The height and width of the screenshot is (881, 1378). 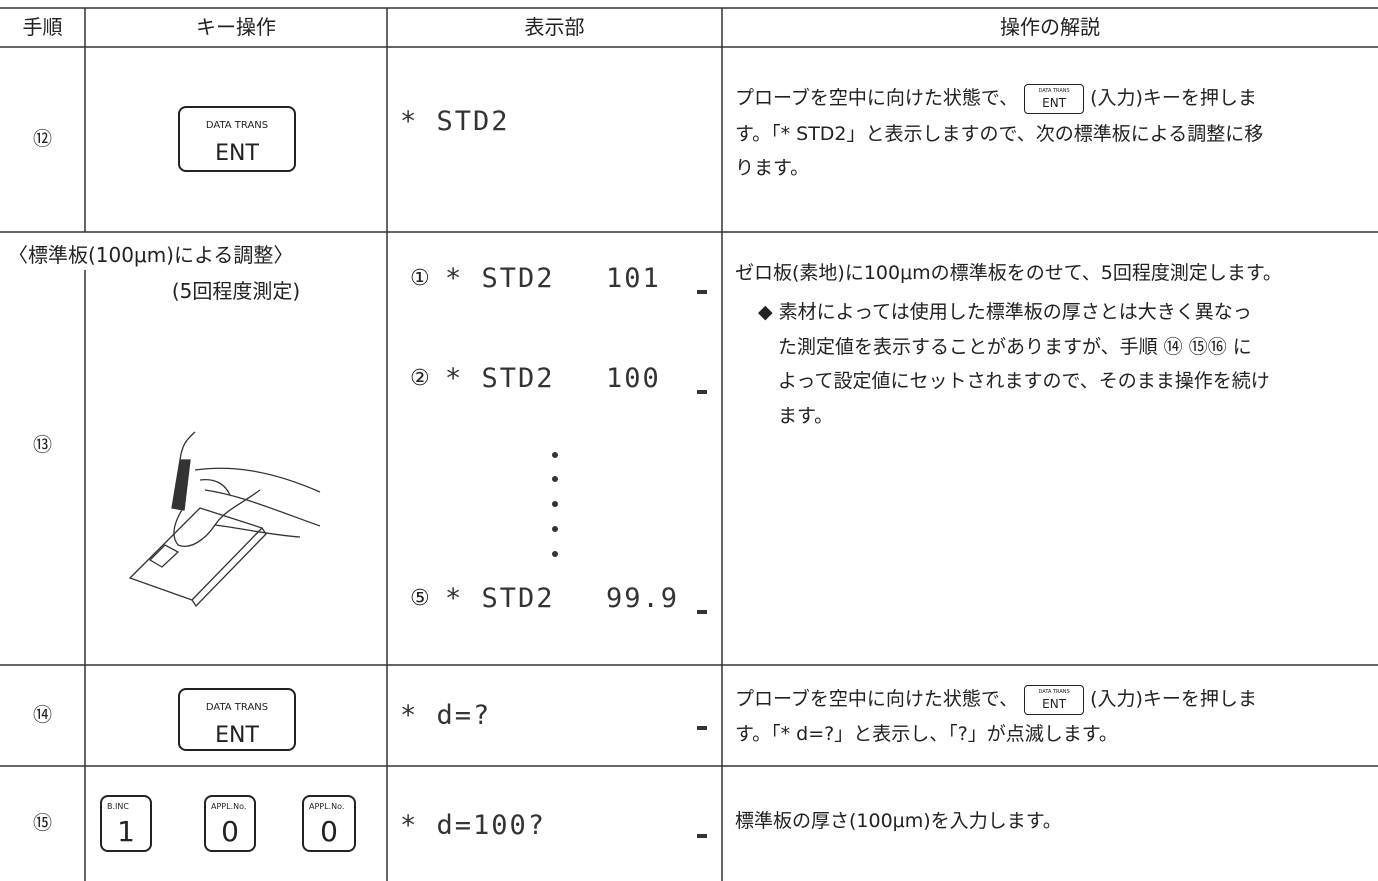 I want to click on display-value: 99.9, so click(x=643, y=598).